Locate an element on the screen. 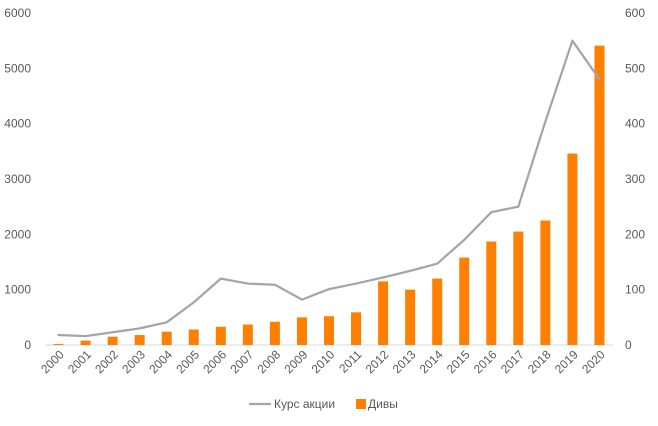 The image size is (658, 426). x-tick-label: 2018 is located at coordinates (539, 361).